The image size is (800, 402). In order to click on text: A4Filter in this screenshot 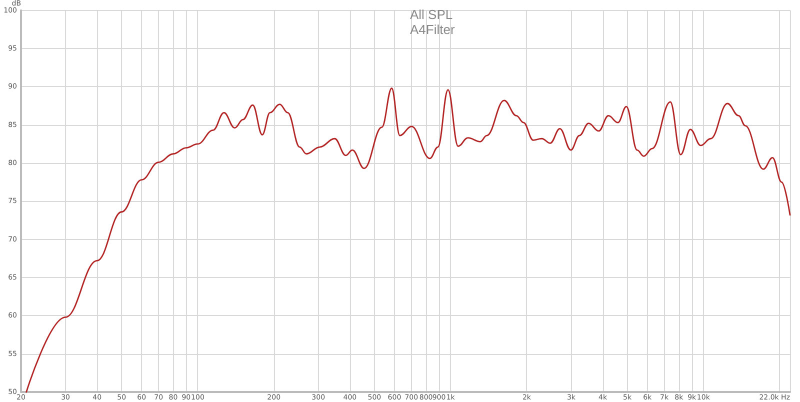, I will do `click(433, 29)`.